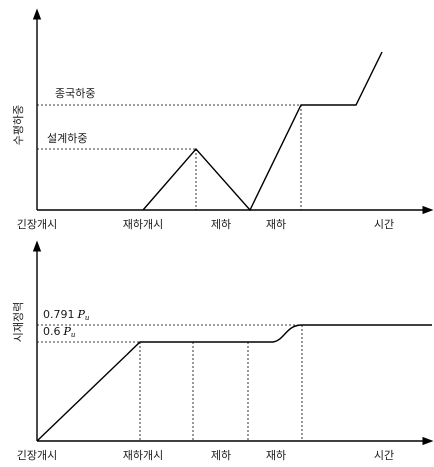 This screenshot has height=467, width=434. Describe the element at coordinates (143, 455) in the screenshot. I see `bottom-x-label-loading-start: 재하개시` at that location.